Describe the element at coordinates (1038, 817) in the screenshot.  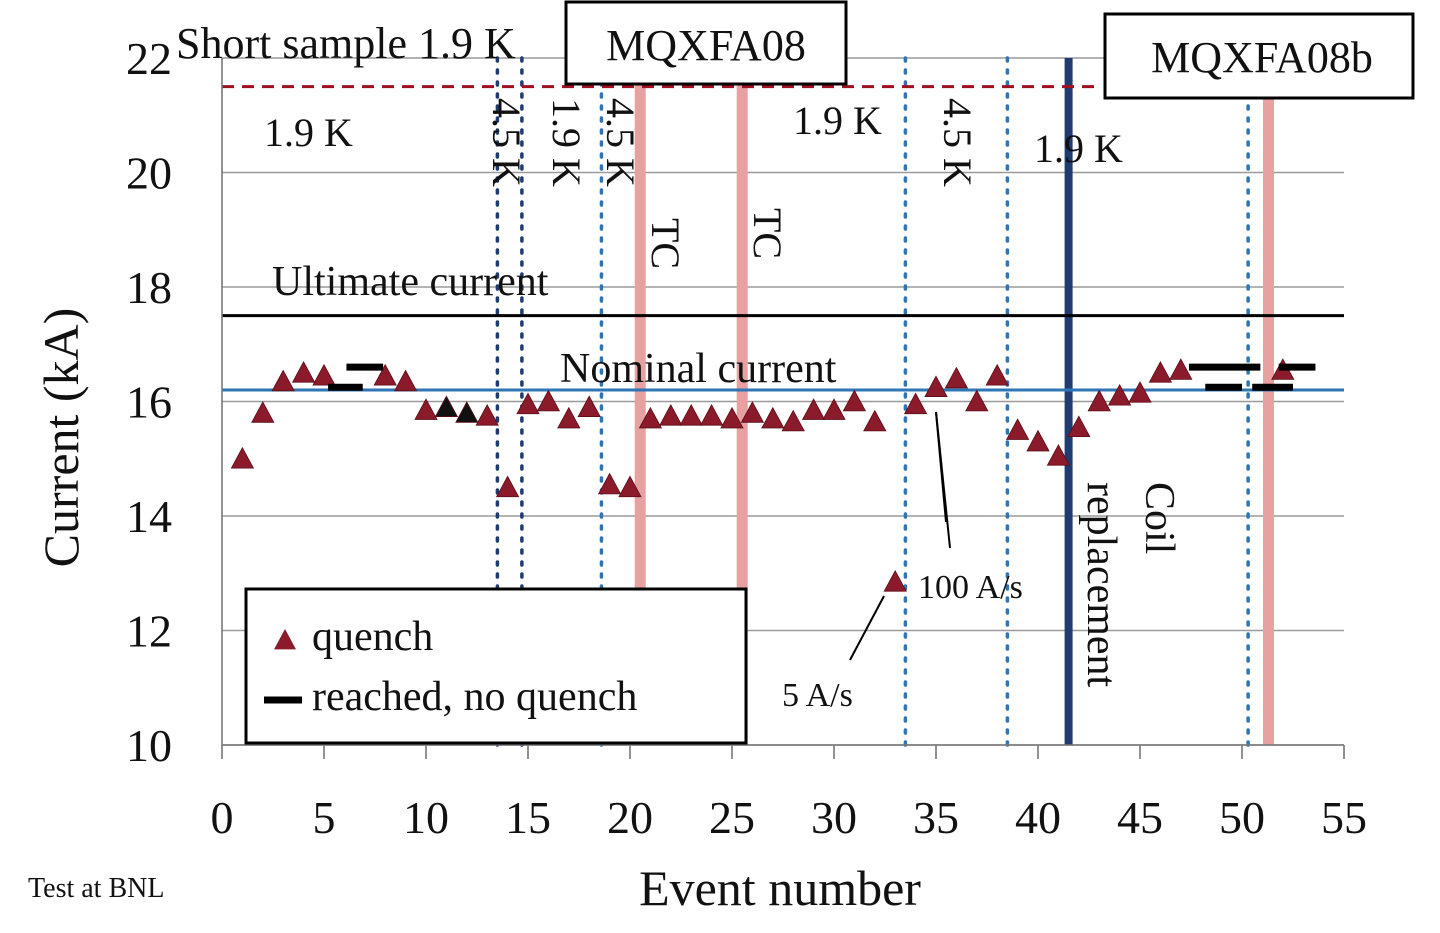
I see `x-tick-label: 40` at that location.